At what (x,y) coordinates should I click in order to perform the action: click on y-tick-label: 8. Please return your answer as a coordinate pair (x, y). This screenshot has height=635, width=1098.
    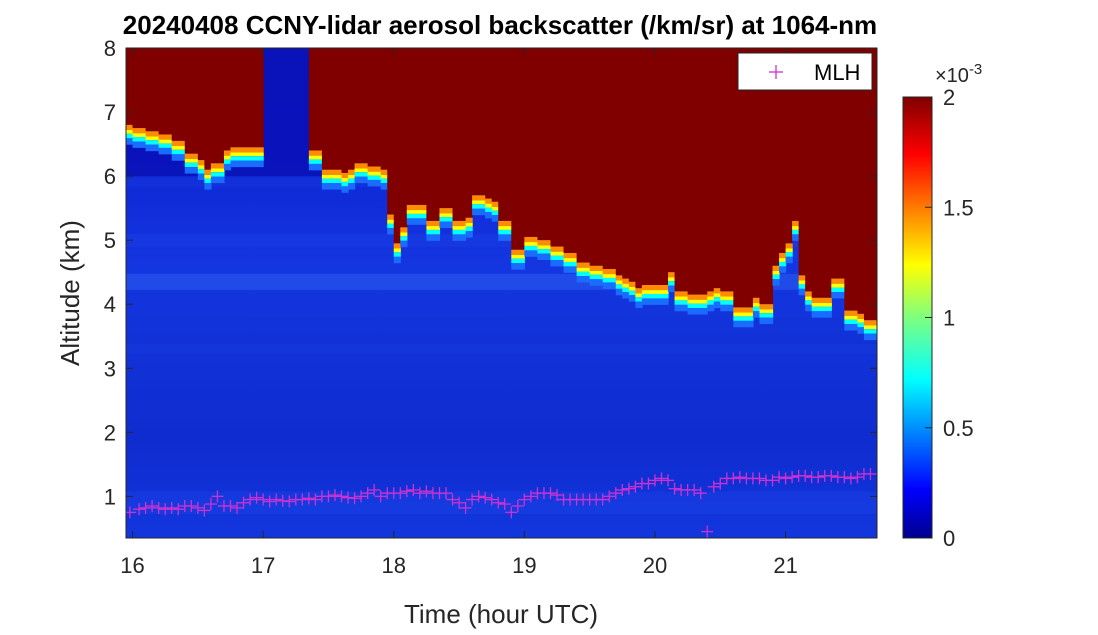
    Looking at the image, I should click on (110, 48).